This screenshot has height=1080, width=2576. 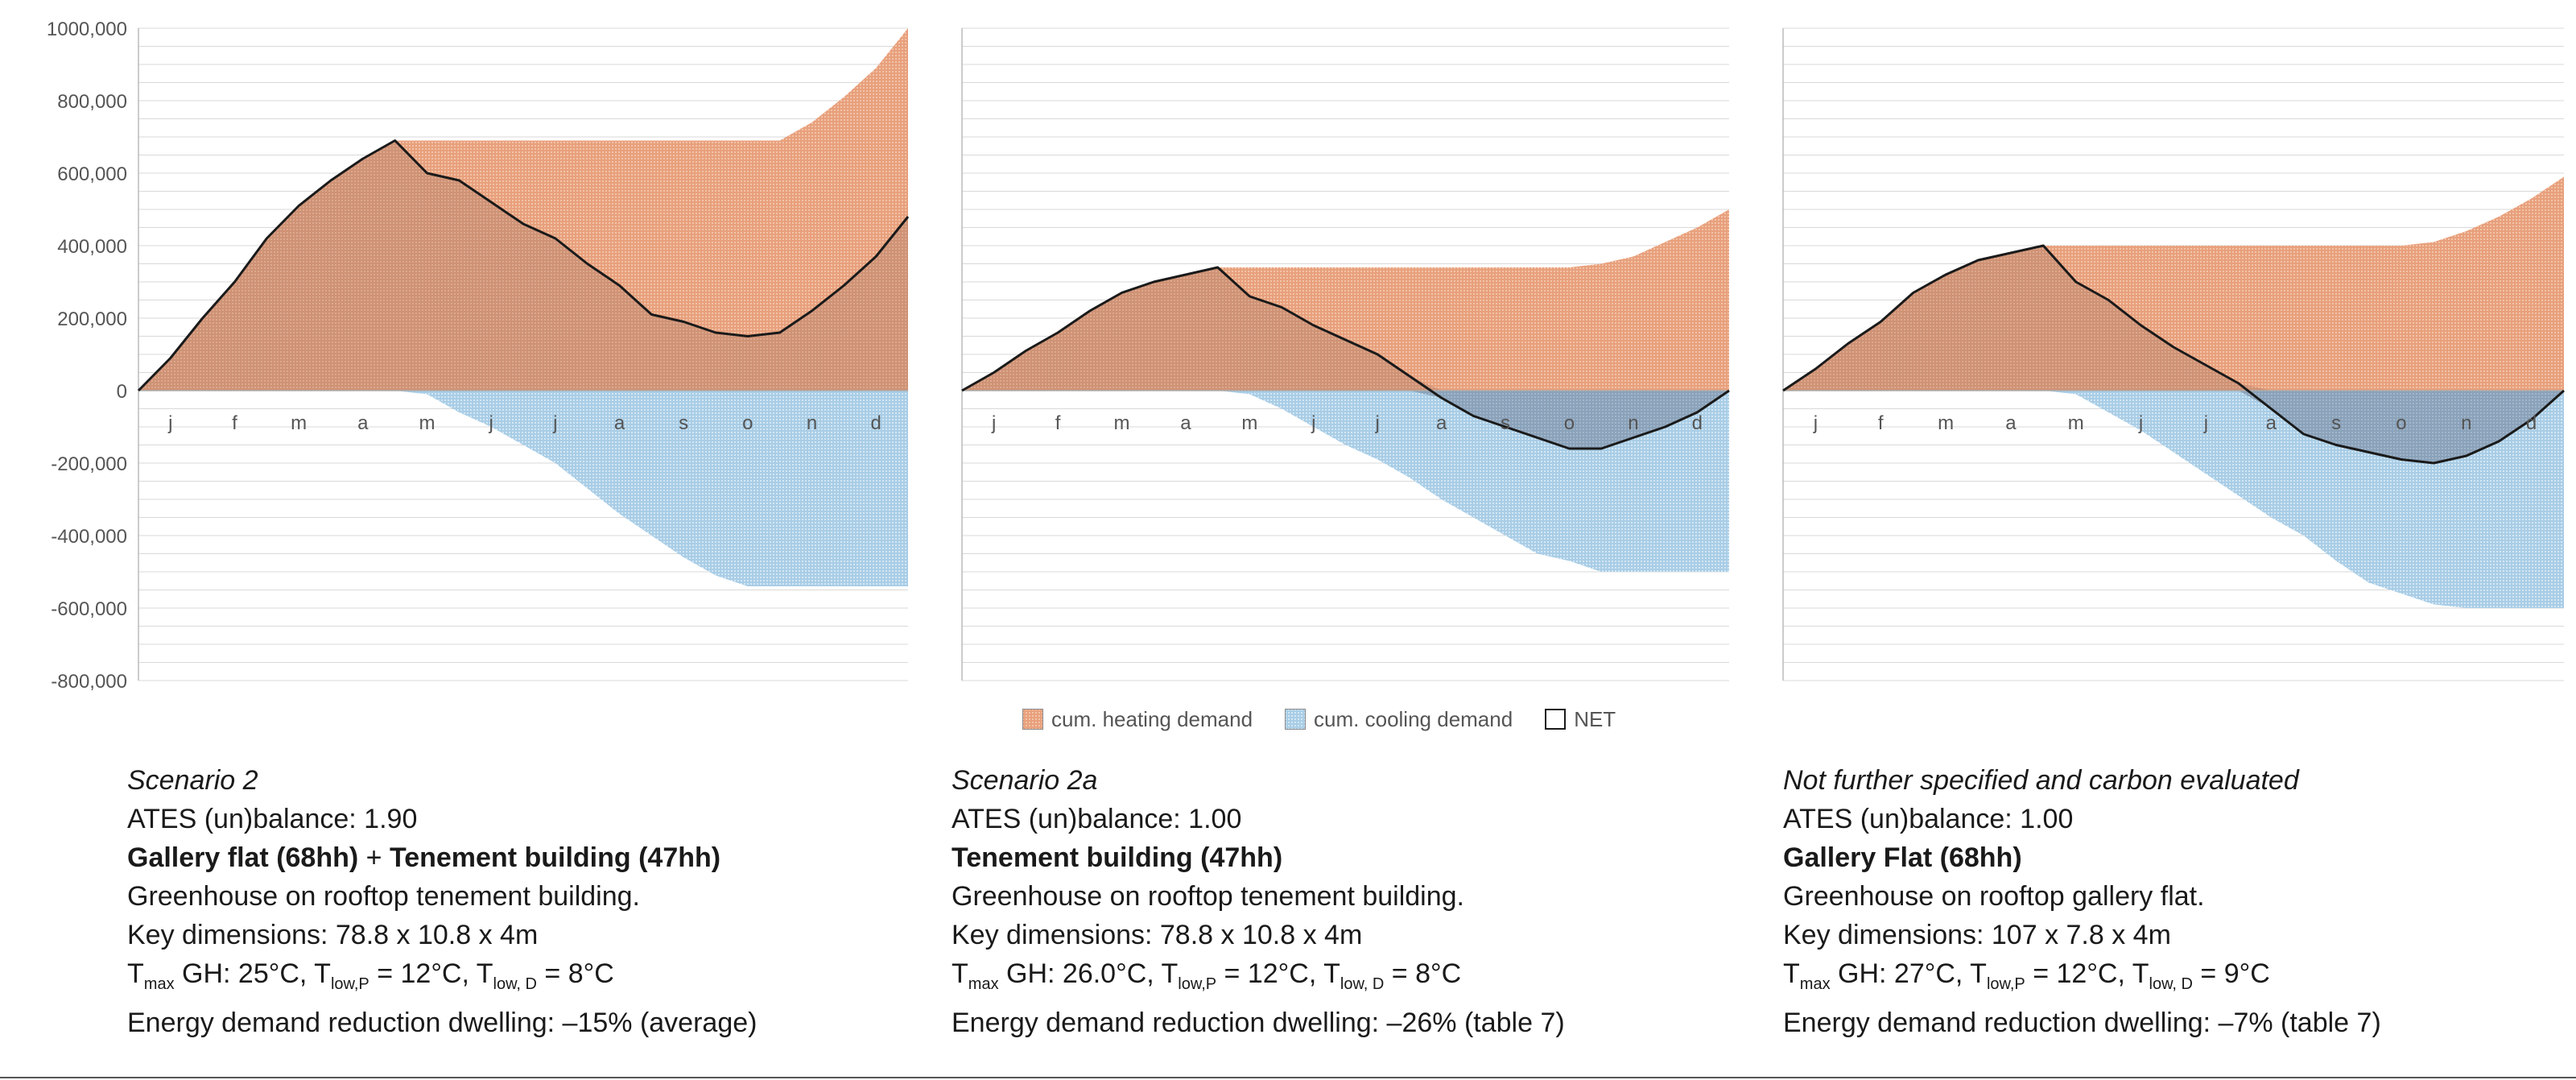 I want to click on y-tick-label: -600,000, so click(x=89, y=609).